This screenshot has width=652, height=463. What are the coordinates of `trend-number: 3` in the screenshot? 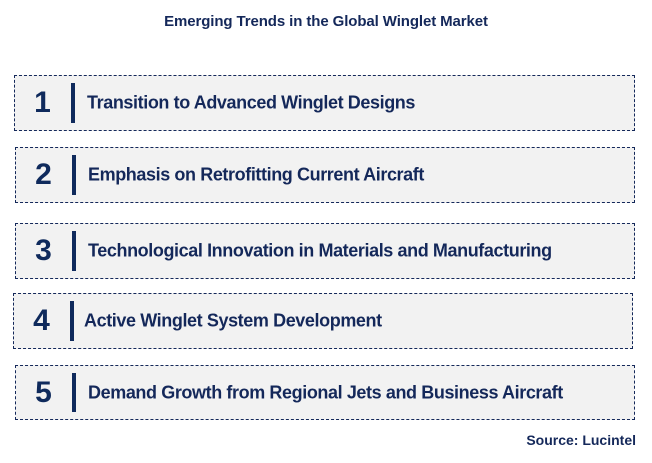 It's located at (43, 250).